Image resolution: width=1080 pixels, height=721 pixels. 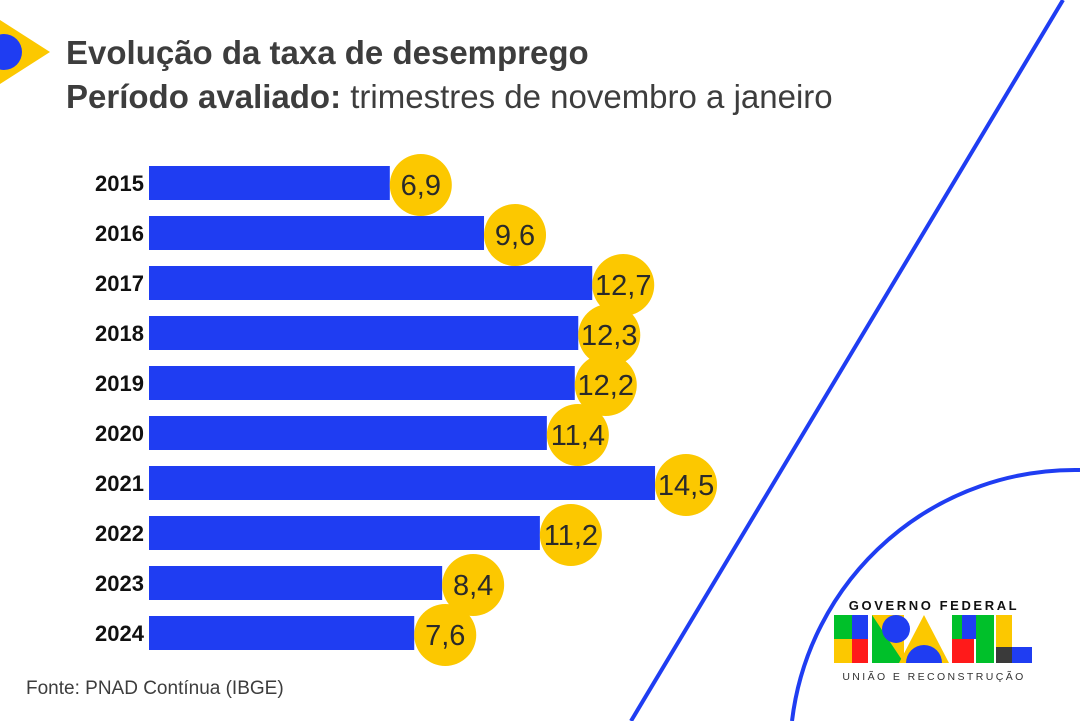 What do you see at coordinates (119, 583) in the screenshot?
I see `category-label: 2023` at bounding box center [119, 583].